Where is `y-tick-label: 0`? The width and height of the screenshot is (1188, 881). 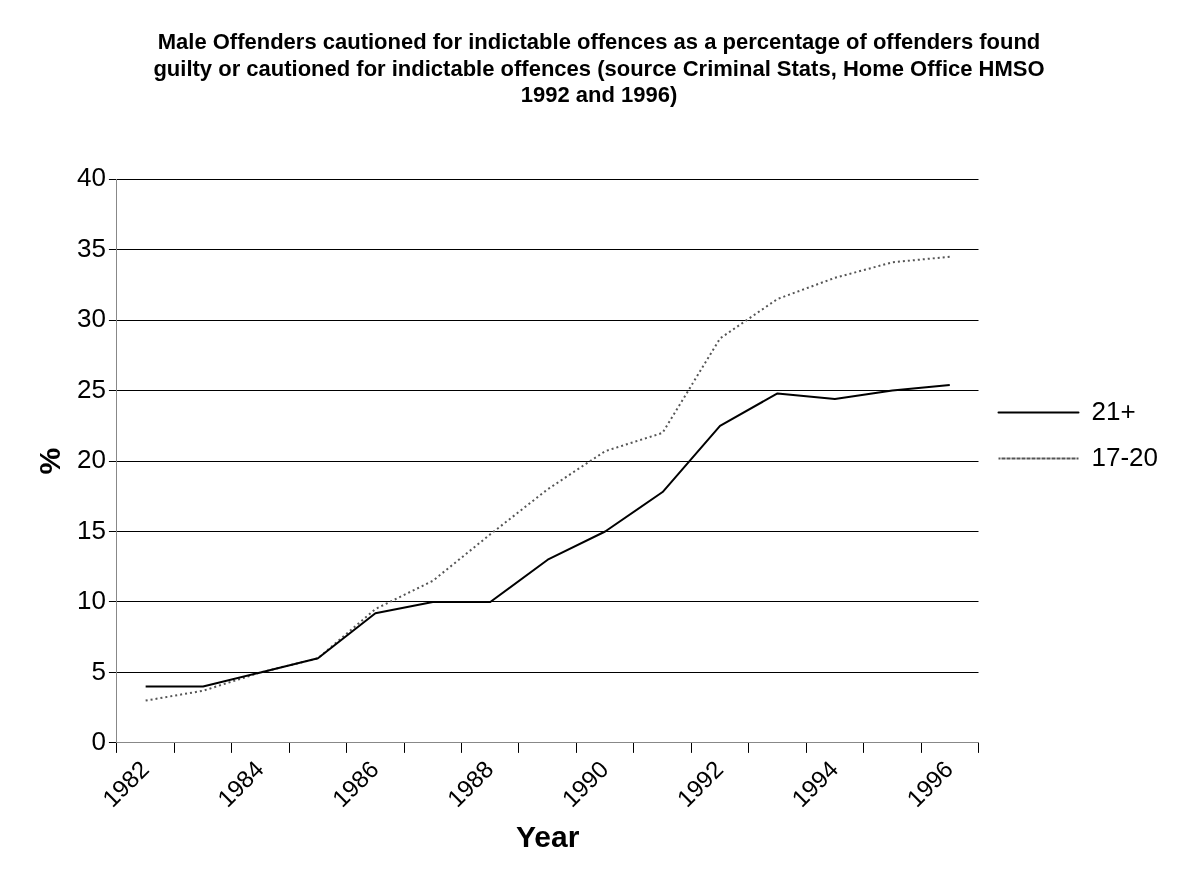 y-tick-label: 0 is located at coordinates (98, 741).